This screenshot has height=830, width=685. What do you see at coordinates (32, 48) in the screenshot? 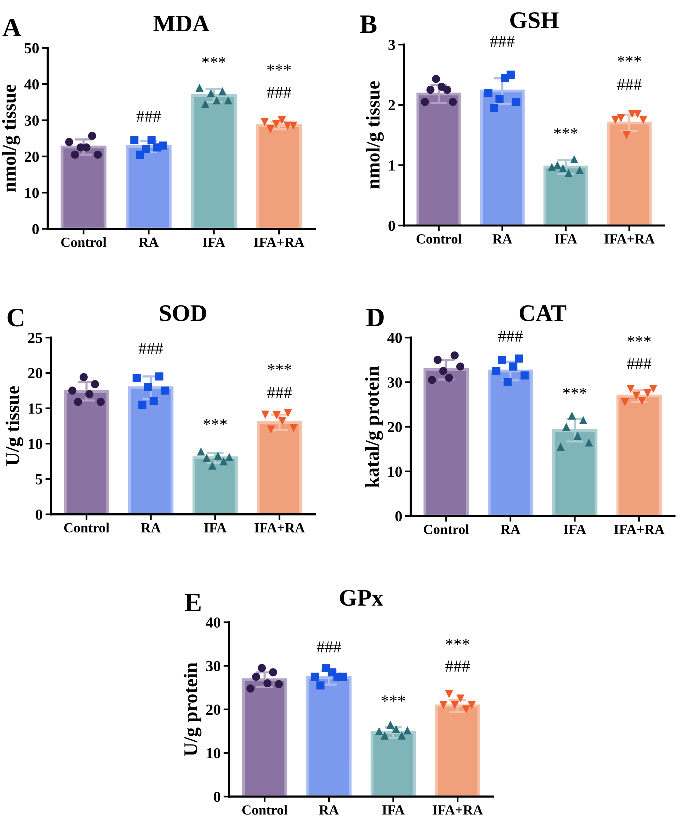
I see `y-tick-label: 50` at bounding box center [32, 48].